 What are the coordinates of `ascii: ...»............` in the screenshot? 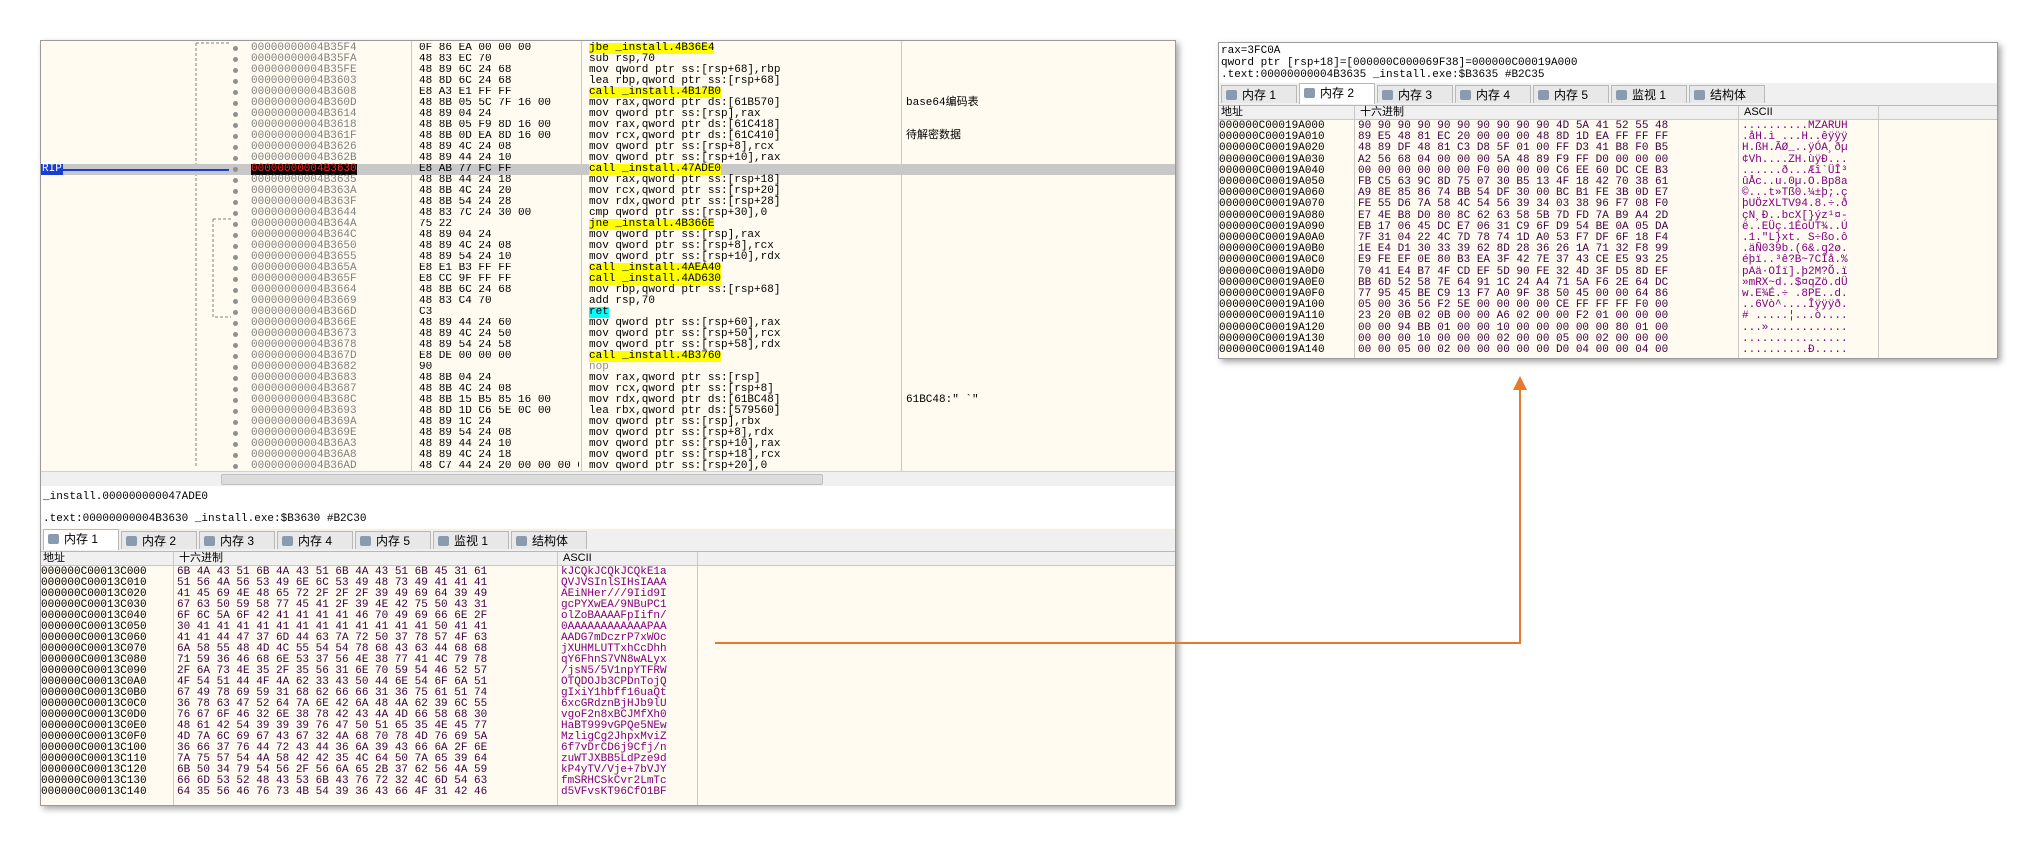 It's located at (1795, 327).